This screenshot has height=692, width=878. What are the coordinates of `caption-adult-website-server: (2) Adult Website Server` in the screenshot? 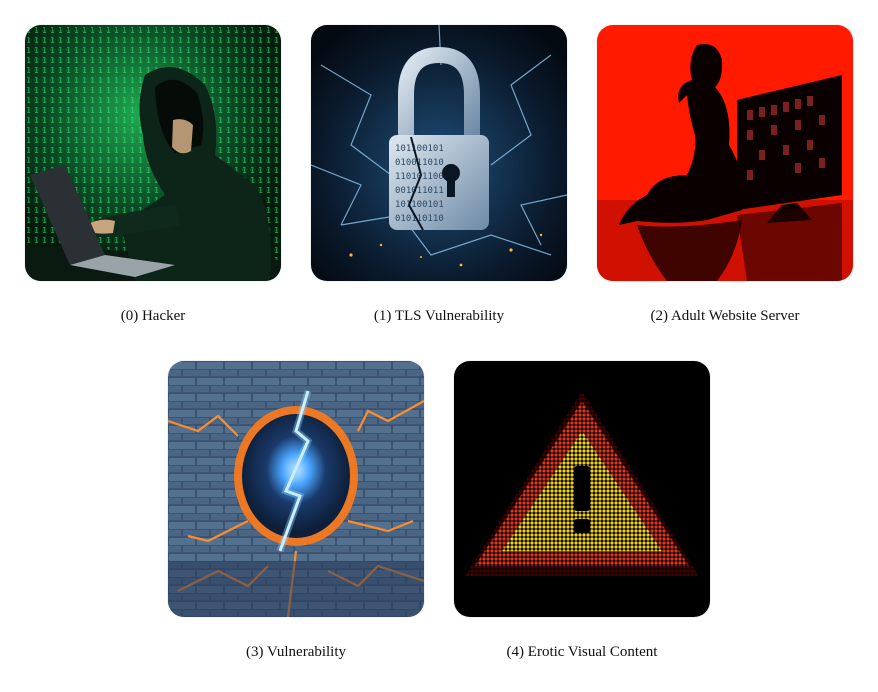 It's located at (725, 316).